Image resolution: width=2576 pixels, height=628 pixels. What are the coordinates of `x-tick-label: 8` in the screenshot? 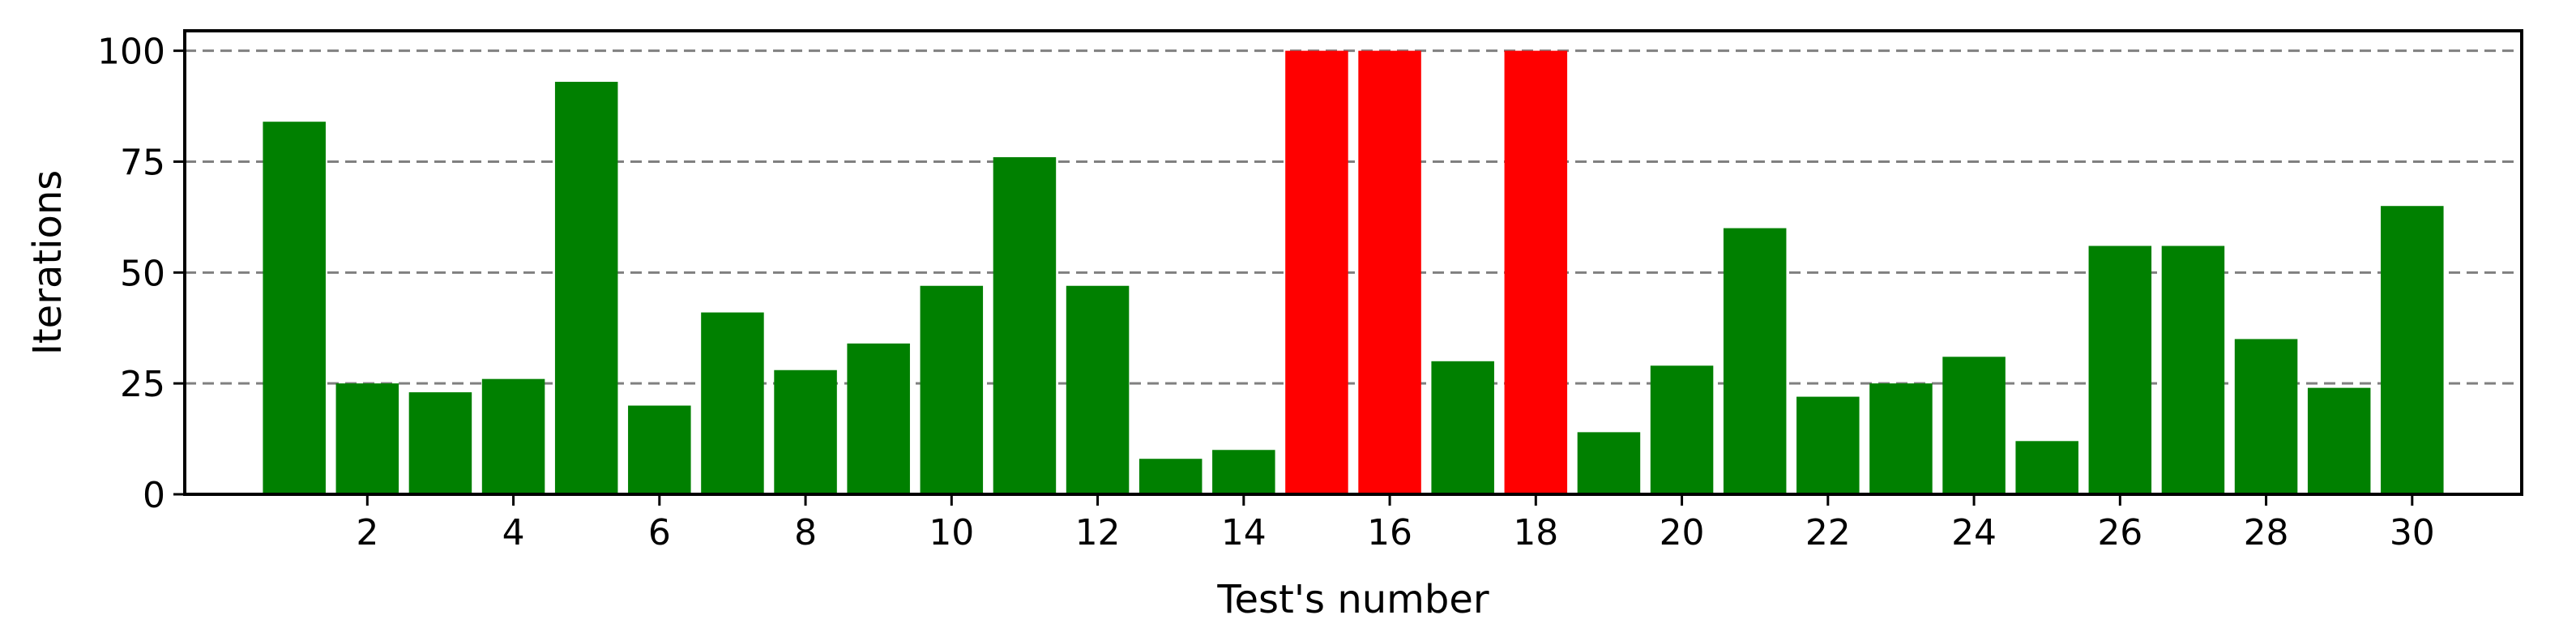 It's located at (805, 532).